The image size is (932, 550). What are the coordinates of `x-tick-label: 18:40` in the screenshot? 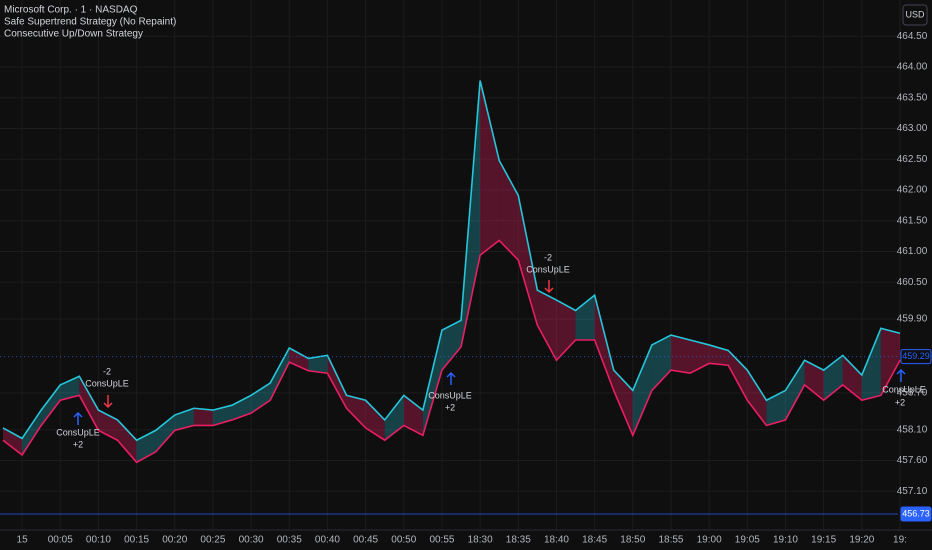 It's located at (556, 540).